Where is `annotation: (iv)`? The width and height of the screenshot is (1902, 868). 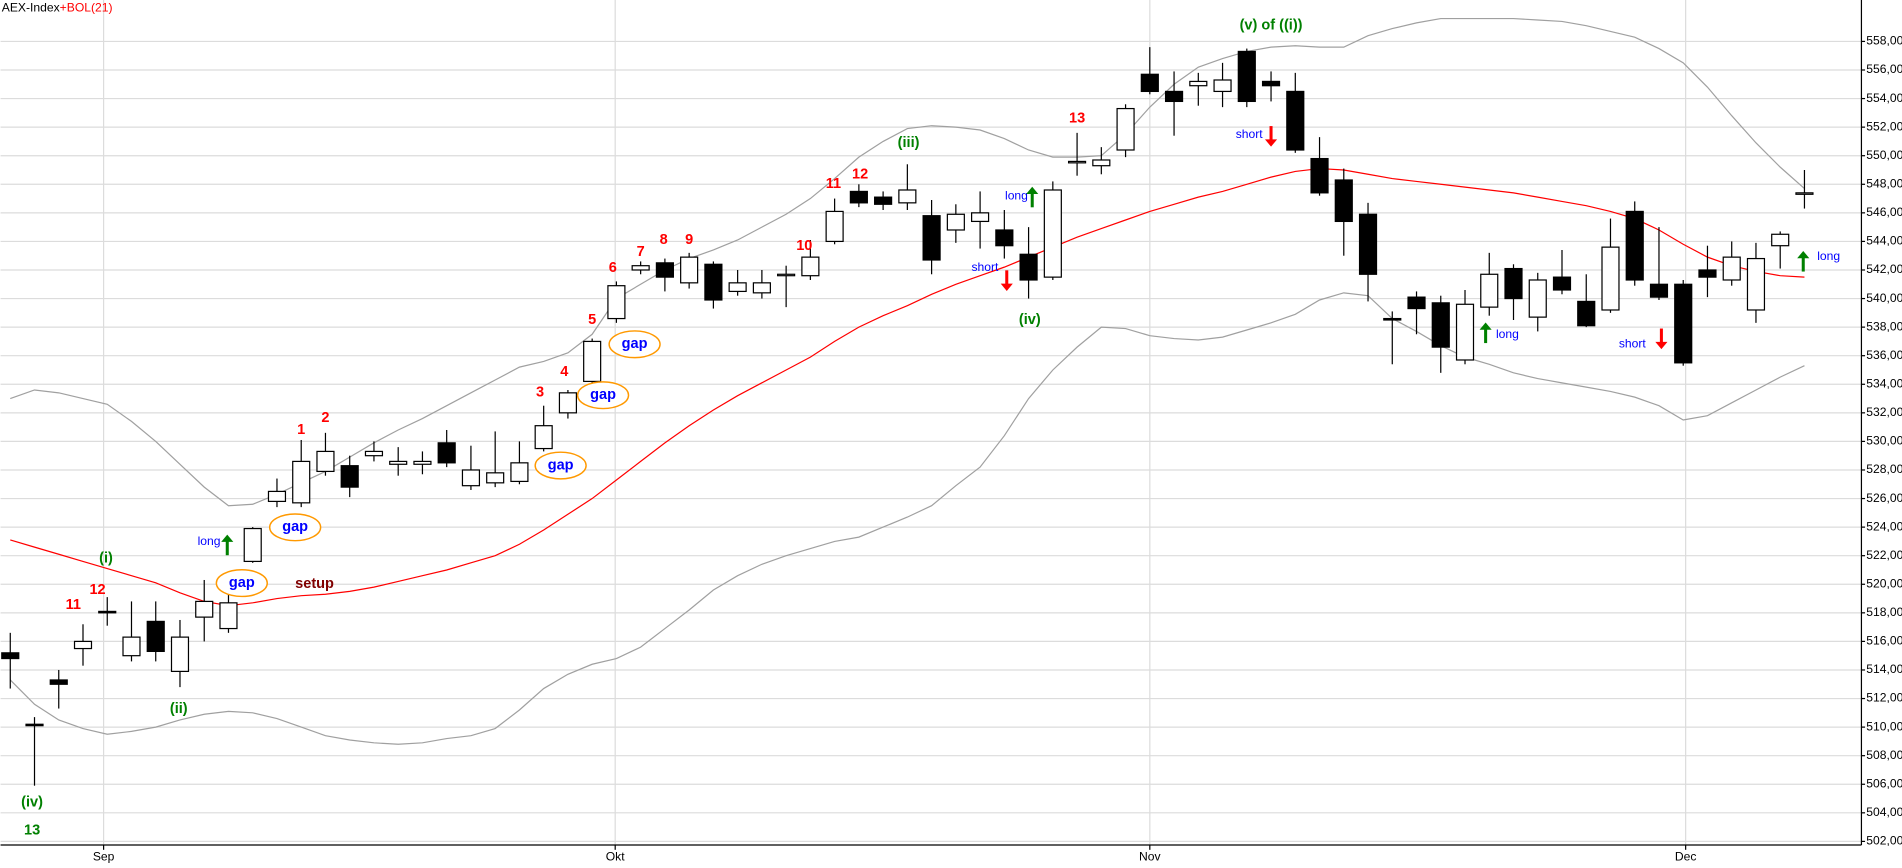 annotation: (iv) is located at coordinates (1030, 320).